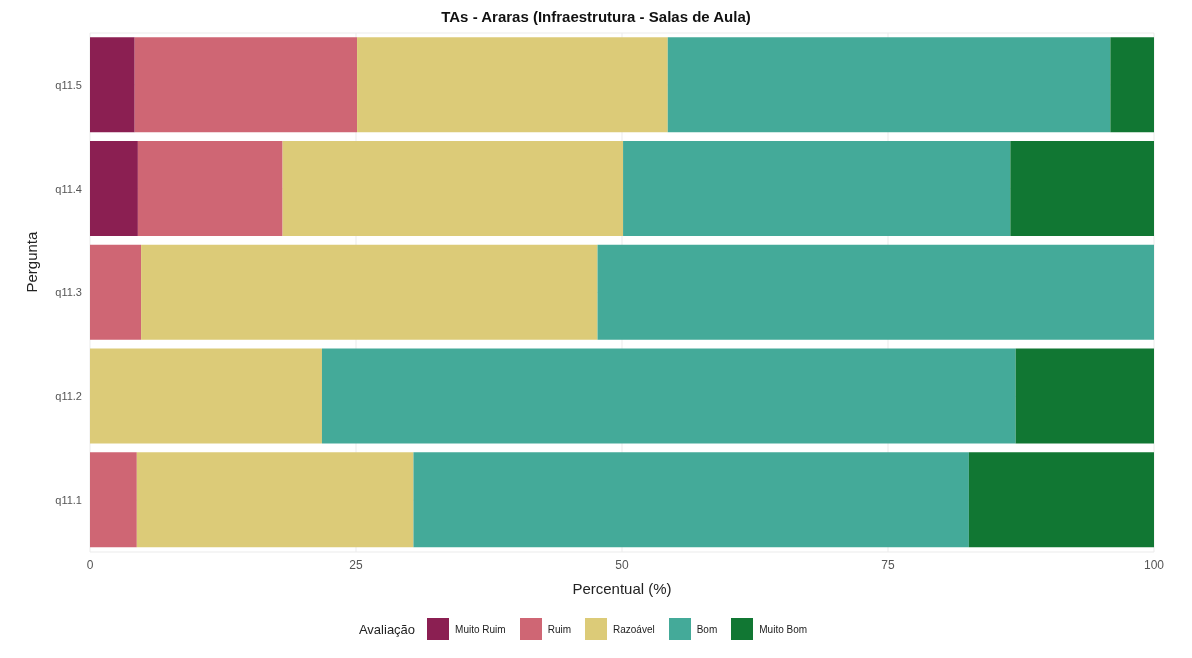 The width and height of the screenshot is (1192, 658). What do you see at coordinates (480, 629) in the screenshot?
I see `legend-label: Muito Ruim` at bounding box center [480, 629].